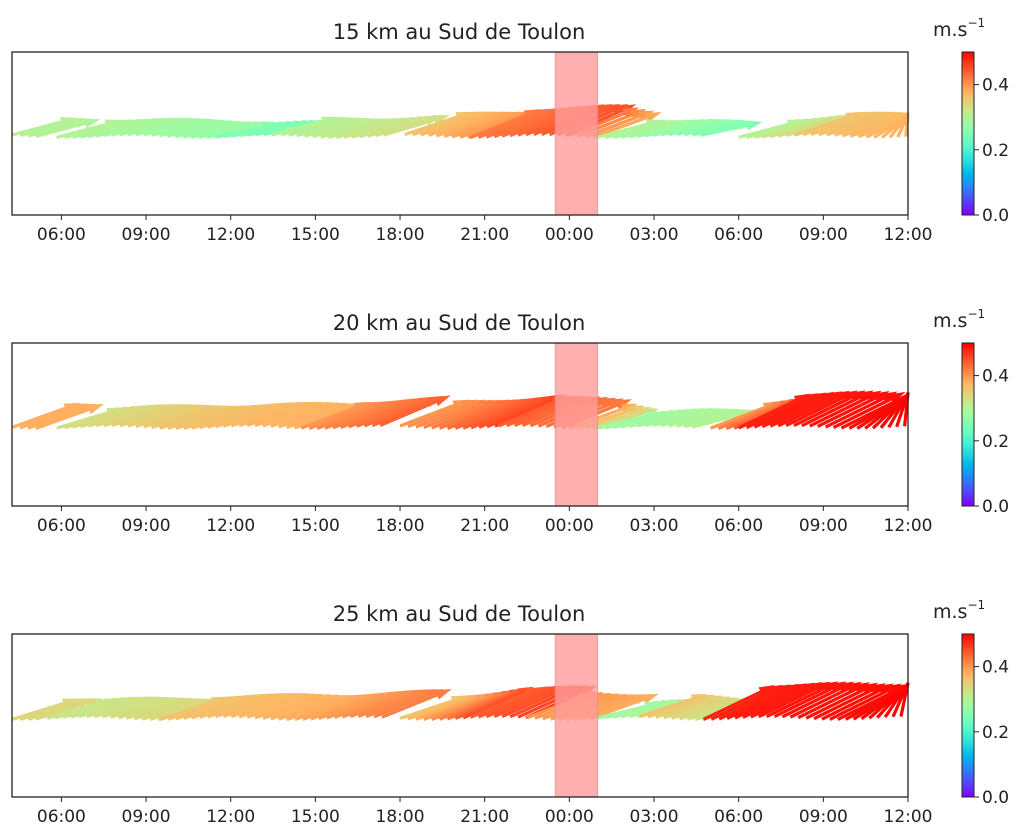 The height and width of the screenshot is (829, 1018). Describe the element at coordinates (315, 235) in the screenshot. I see `x-tick-label: 15:00` at that location.